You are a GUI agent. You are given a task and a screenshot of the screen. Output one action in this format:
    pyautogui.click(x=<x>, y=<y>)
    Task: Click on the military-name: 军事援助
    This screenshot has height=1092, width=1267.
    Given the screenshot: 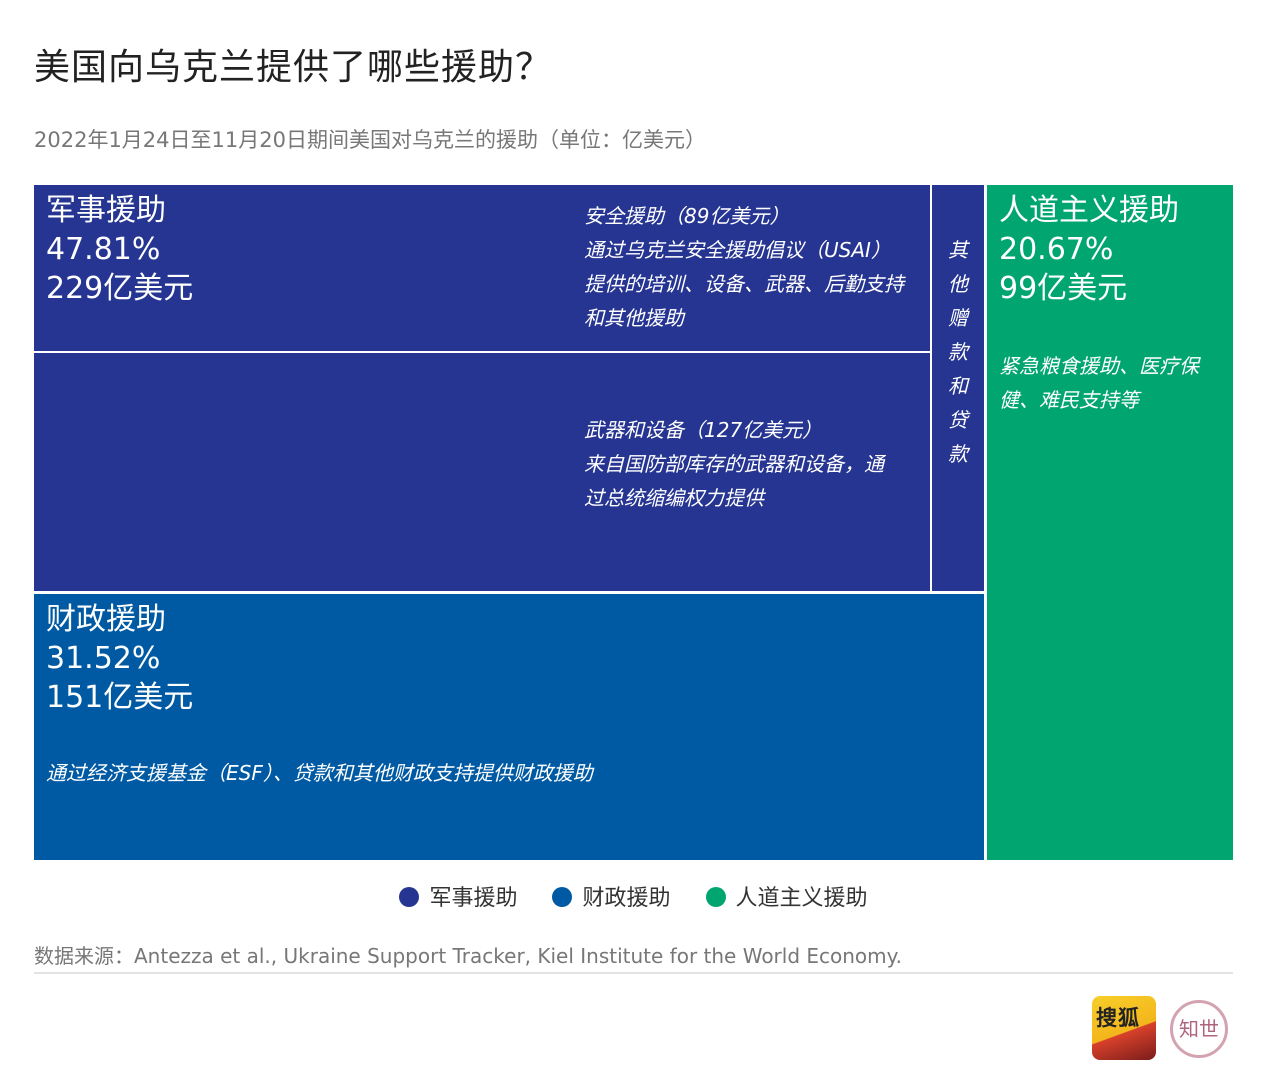 What is the action you would take?
    pyautogui.click(x=106, y=210)
    